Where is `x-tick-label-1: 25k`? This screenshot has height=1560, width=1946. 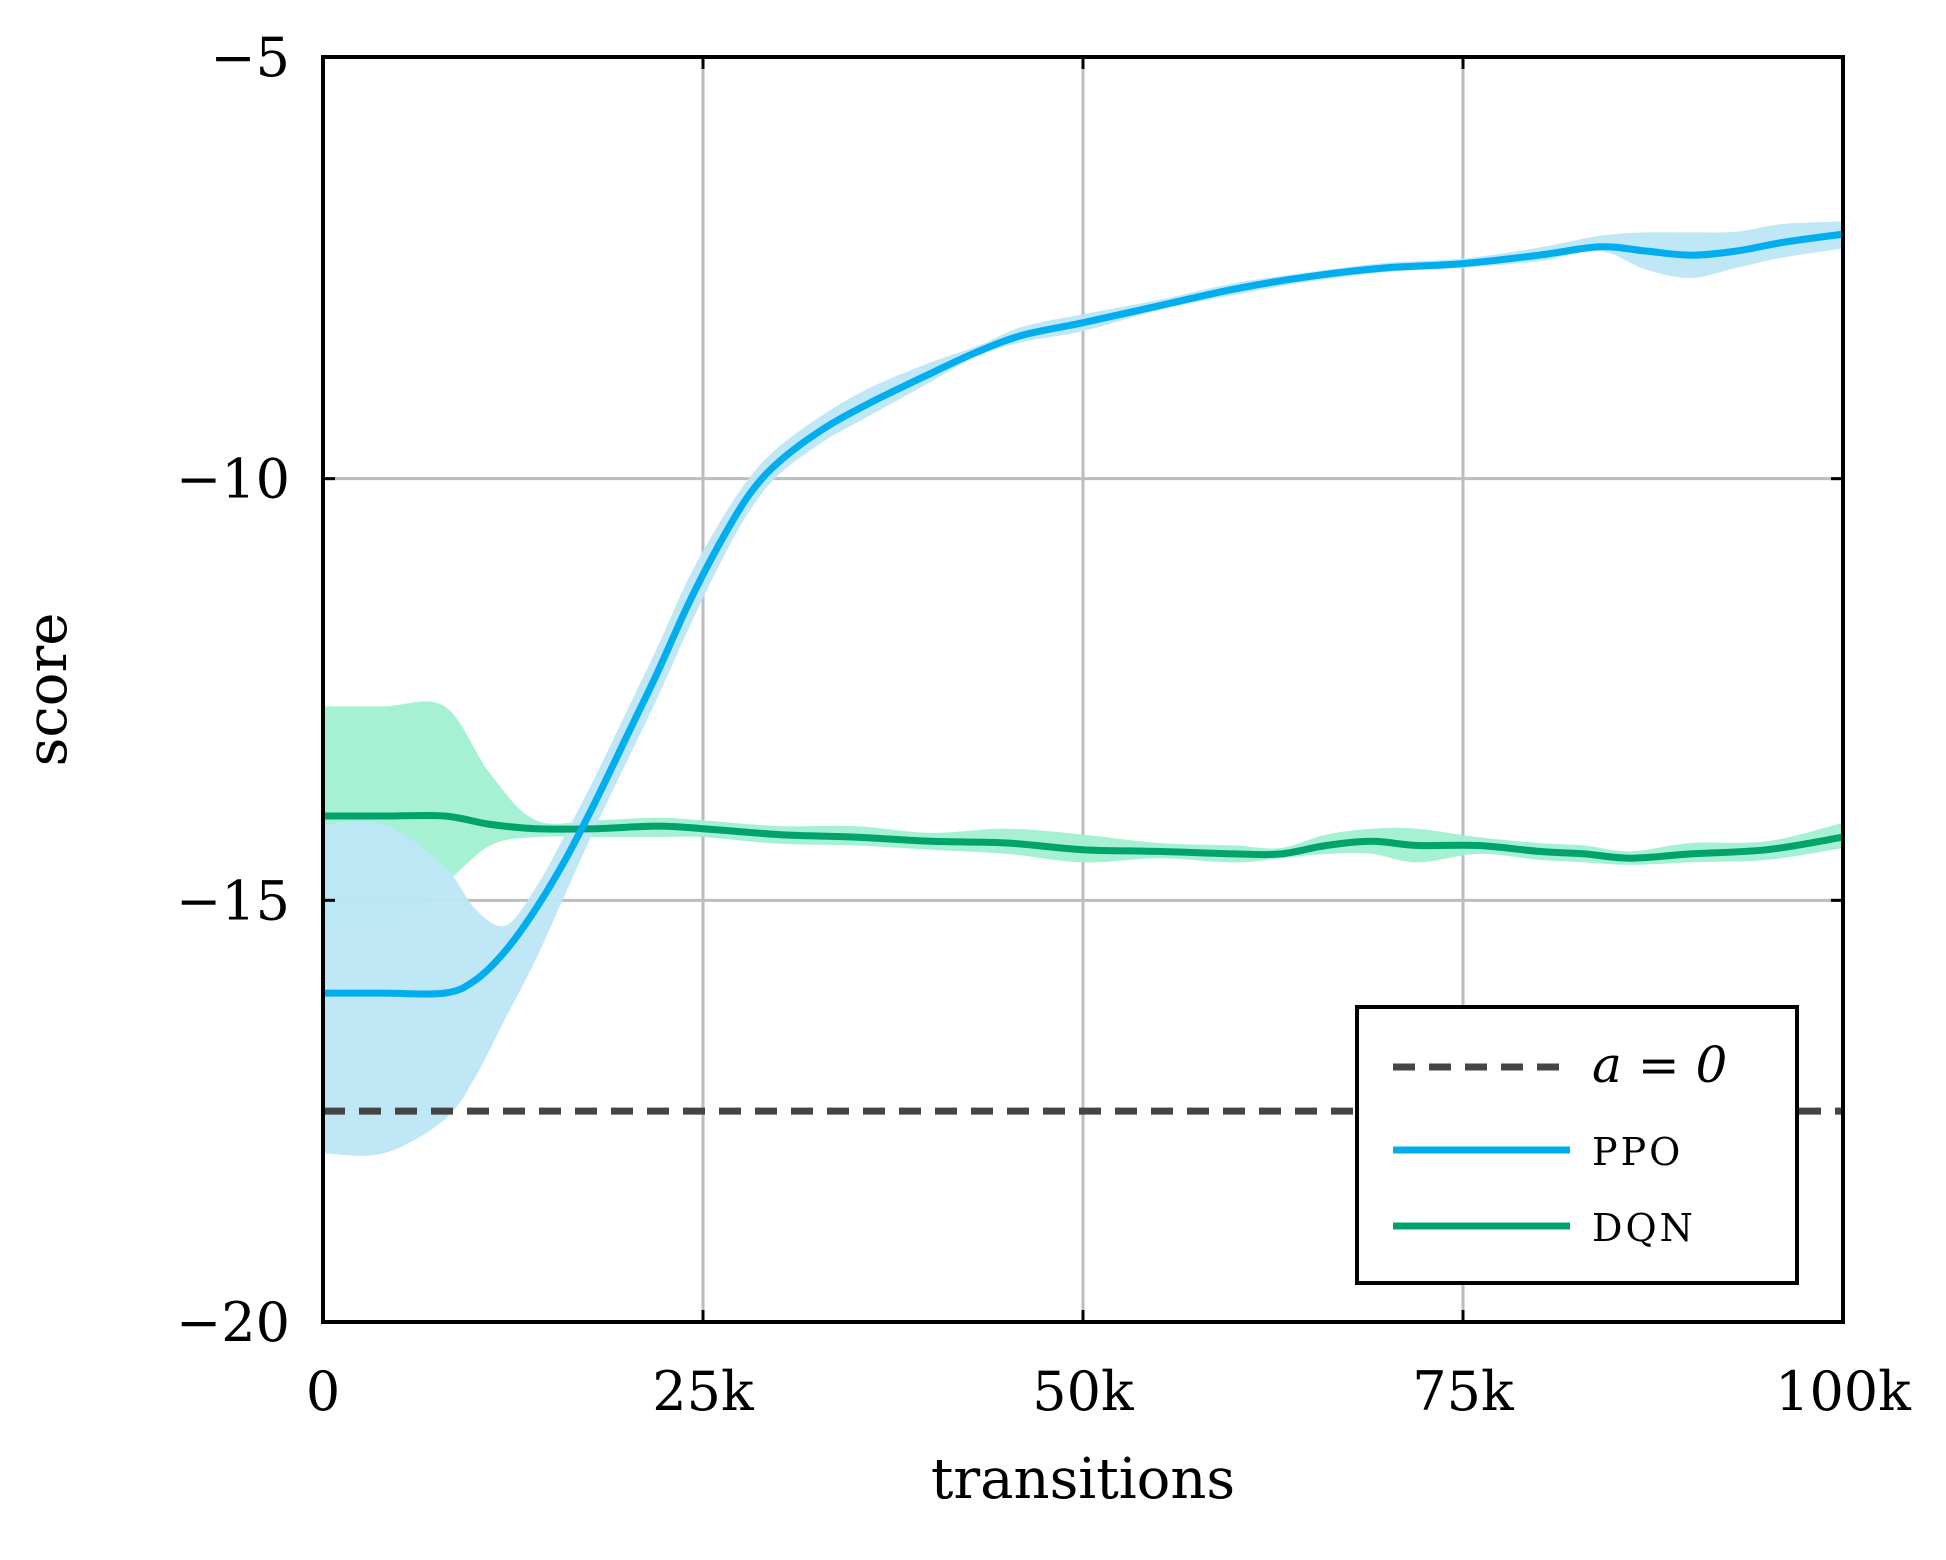 x-tick-label-1: 25k is located at coordinates (703, 1391).